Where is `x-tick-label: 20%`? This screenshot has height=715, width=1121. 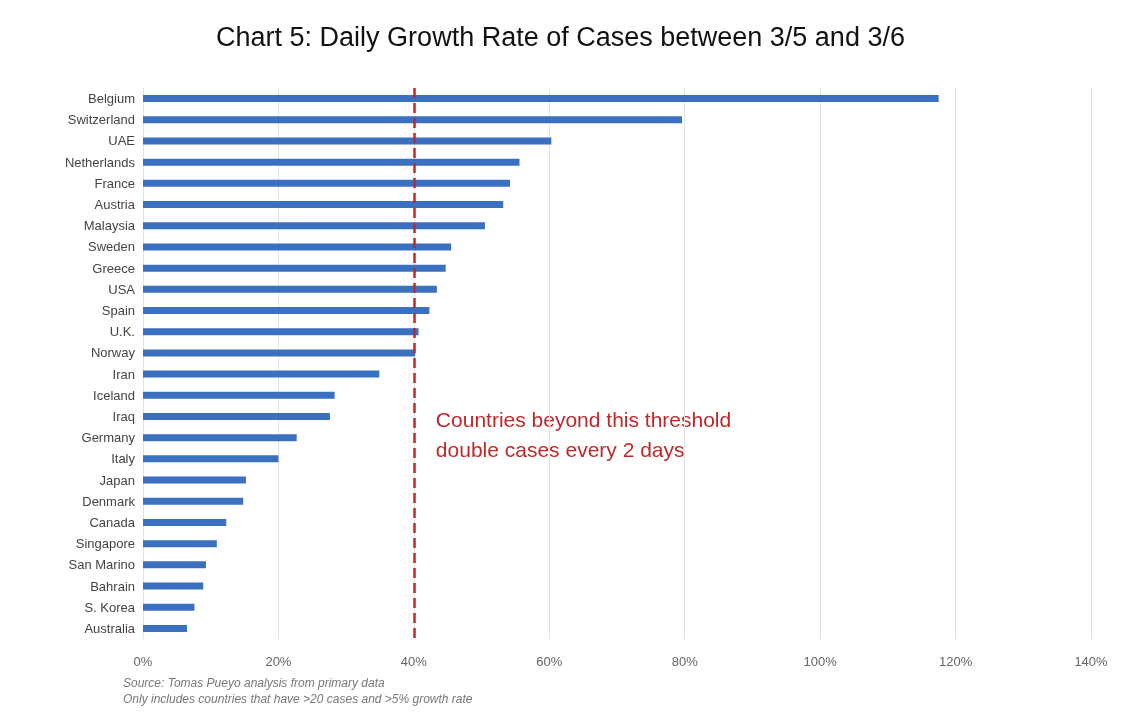
x-tick-label: 20% is located at coordinates (278, 661).